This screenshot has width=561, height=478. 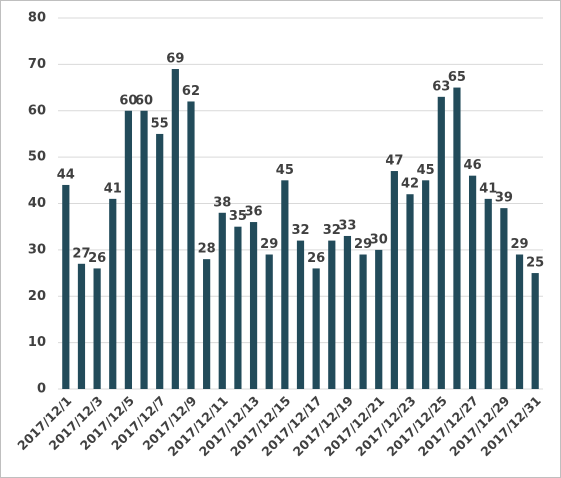 I want to click on value-label: 65, so click(x=457, y=77).